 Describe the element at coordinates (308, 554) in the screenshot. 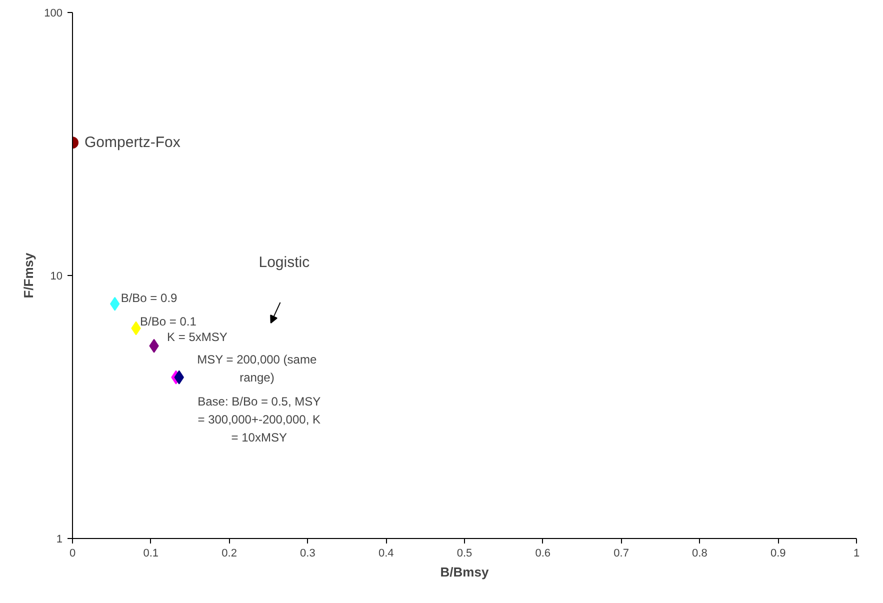

I see `x-tick-label: 0.3` at that location.